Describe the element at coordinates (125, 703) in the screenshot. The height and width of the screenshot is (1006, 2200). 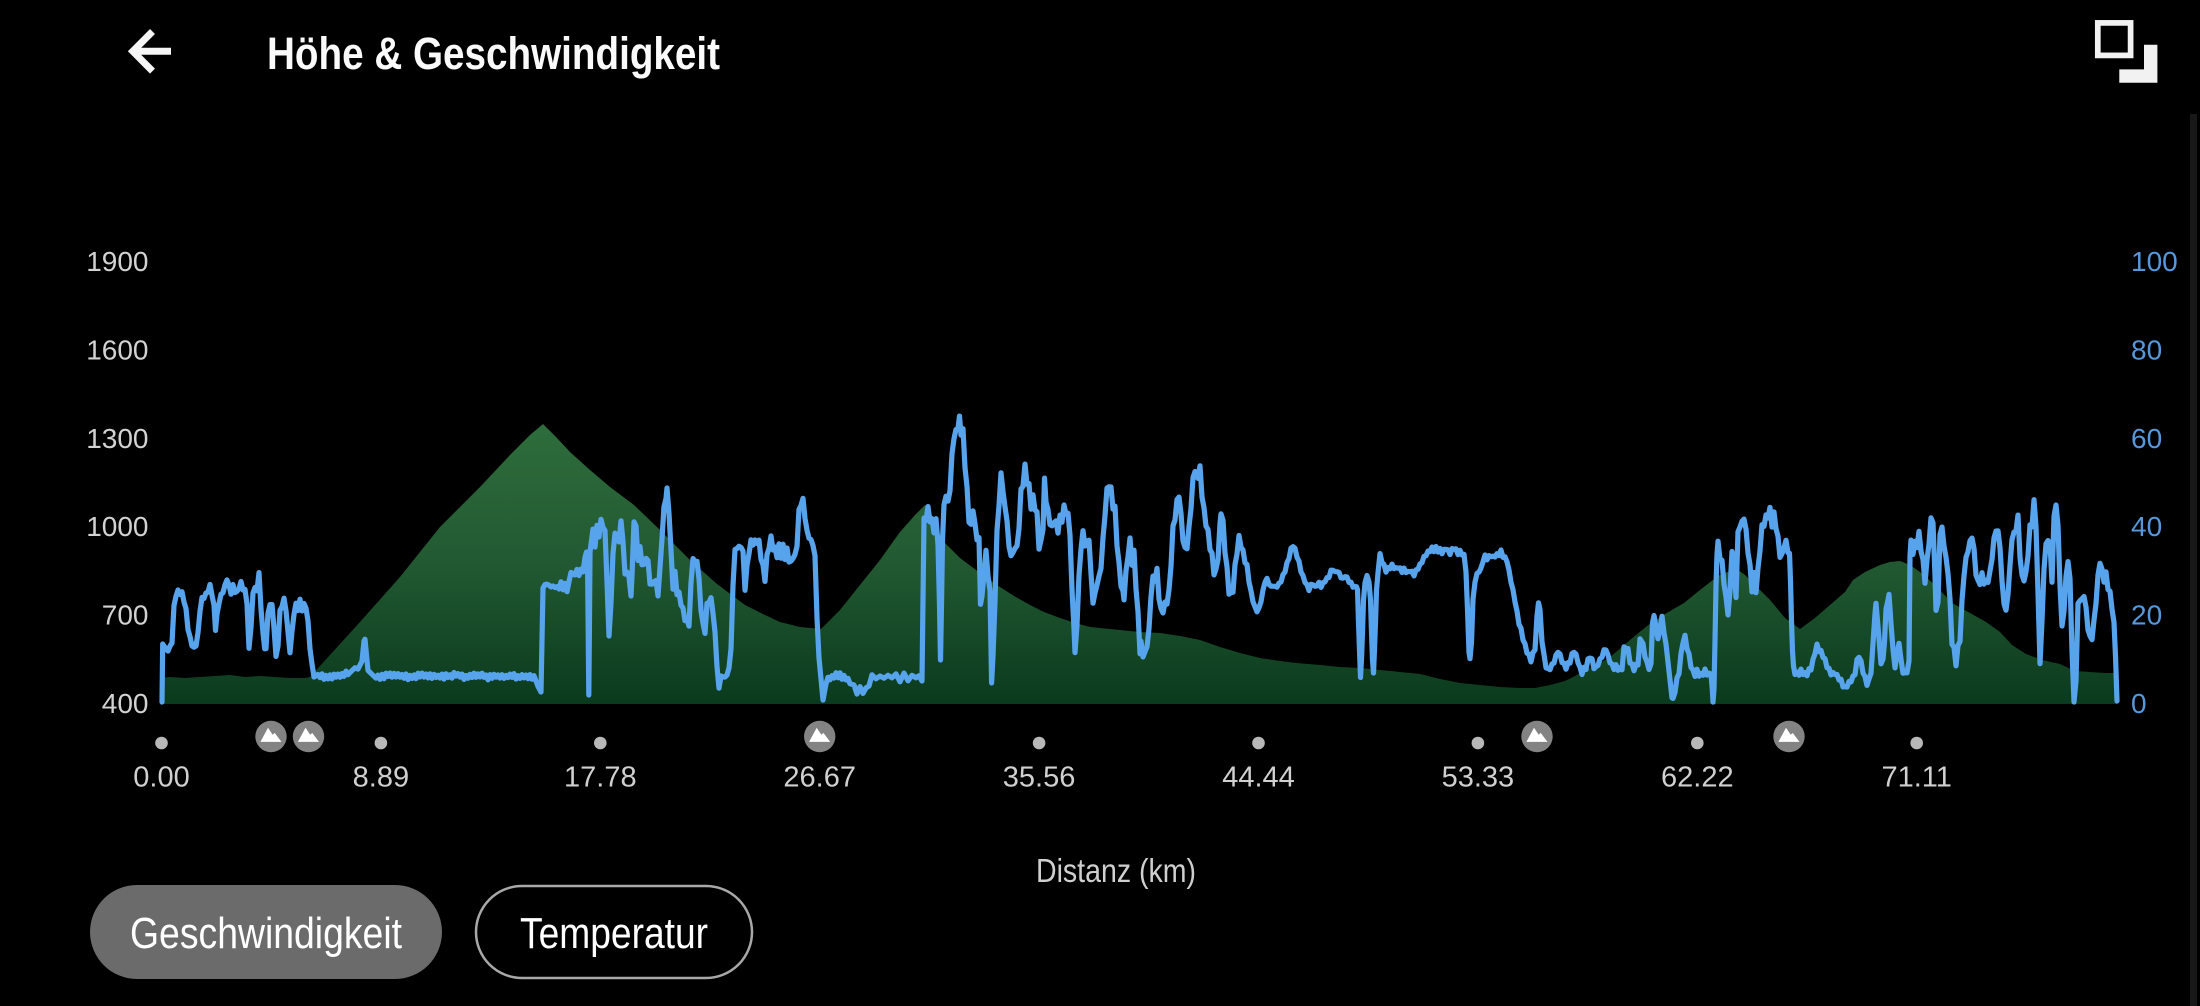
I see `svg-text: 400` at that location.